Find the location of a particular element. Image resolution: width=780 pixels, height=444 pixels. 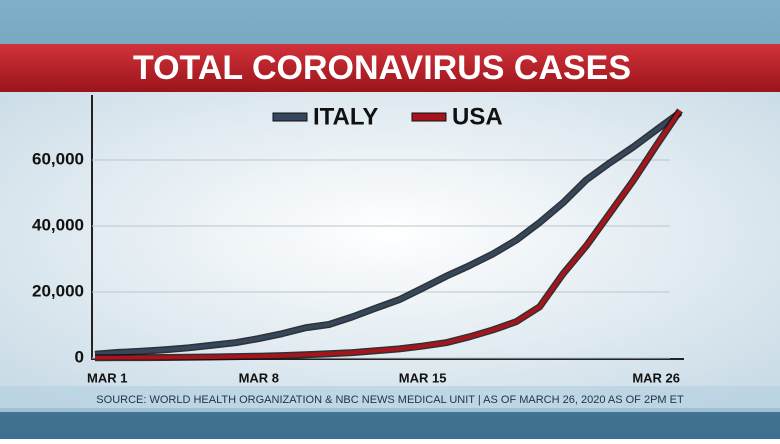

y-tick-label: 0 is located at coordinates (79, 356).